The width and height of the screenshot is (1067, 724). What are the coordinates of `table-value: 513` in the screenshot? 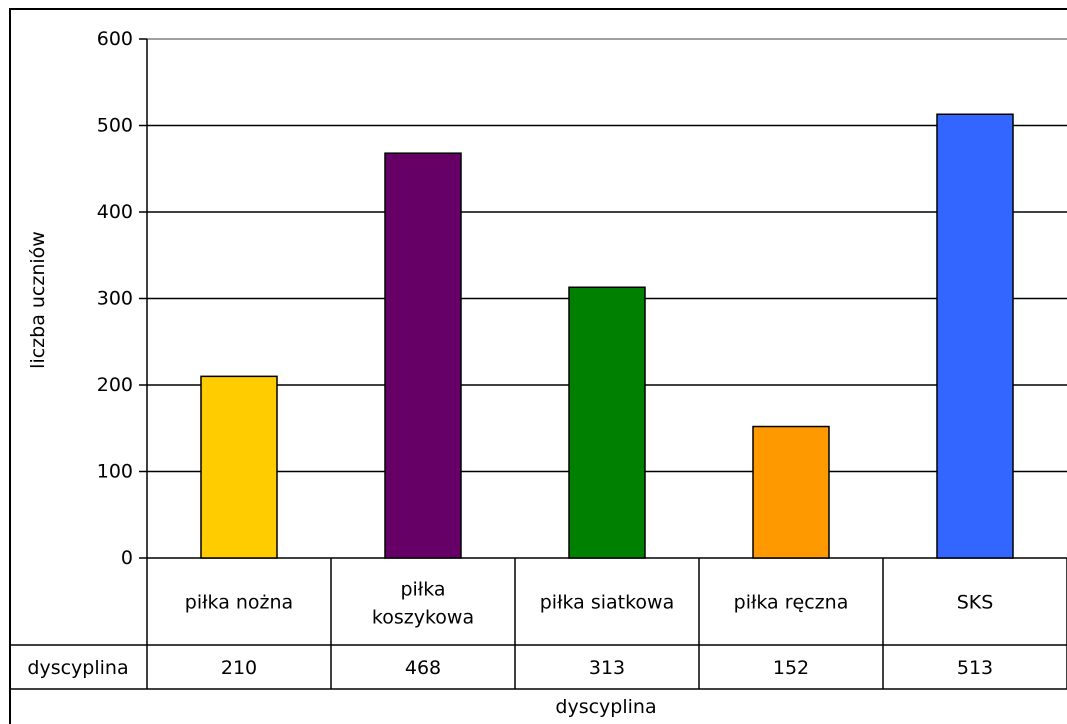 It's located at (975, 668).